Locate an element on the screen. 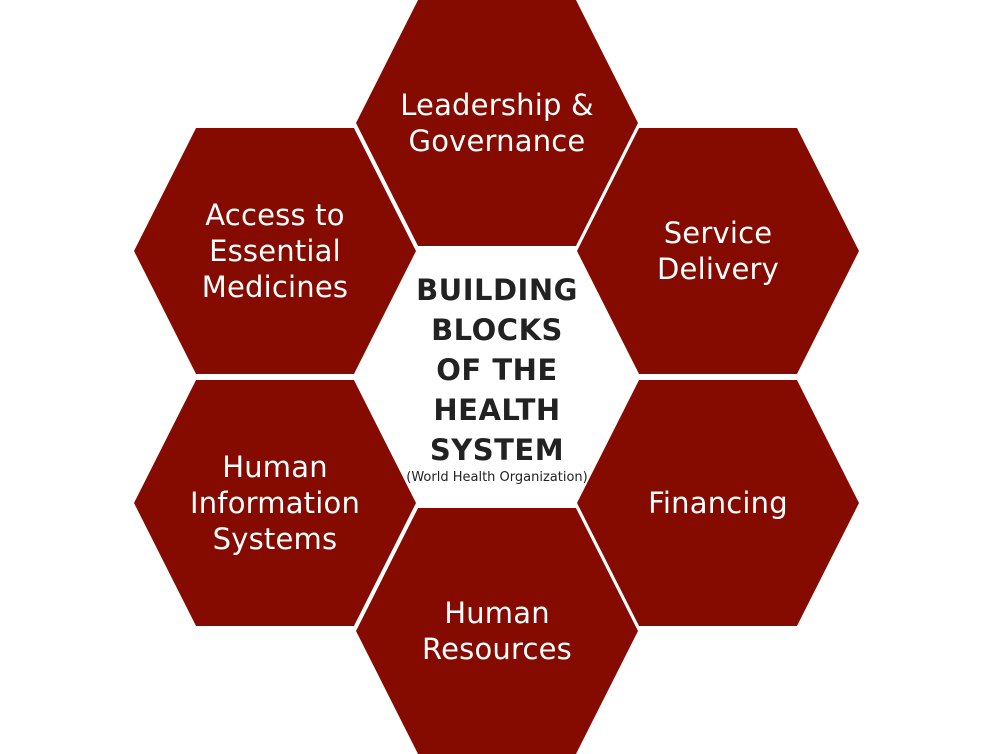  hex-financing: Financing is located at coordinates (718, 503).